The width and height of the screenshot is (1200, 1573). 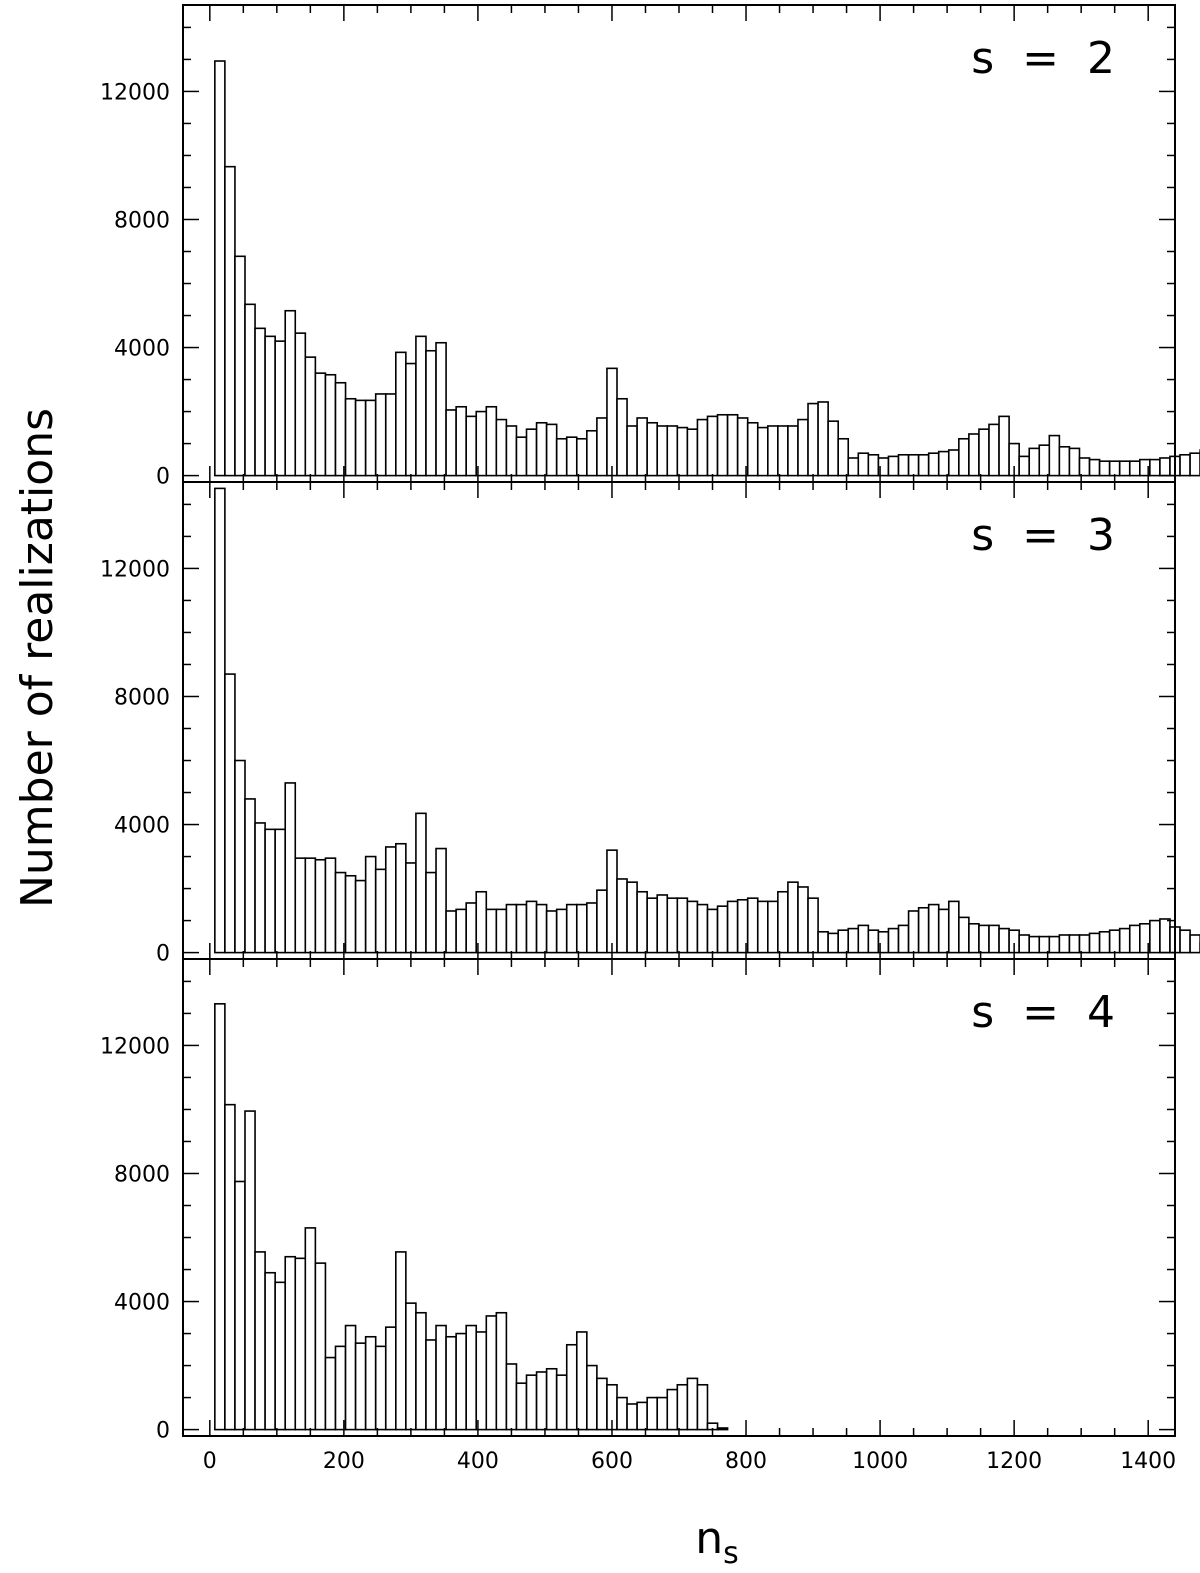 I want to click on y-axis-title: Number of realizations, so click(x=37, y=658).